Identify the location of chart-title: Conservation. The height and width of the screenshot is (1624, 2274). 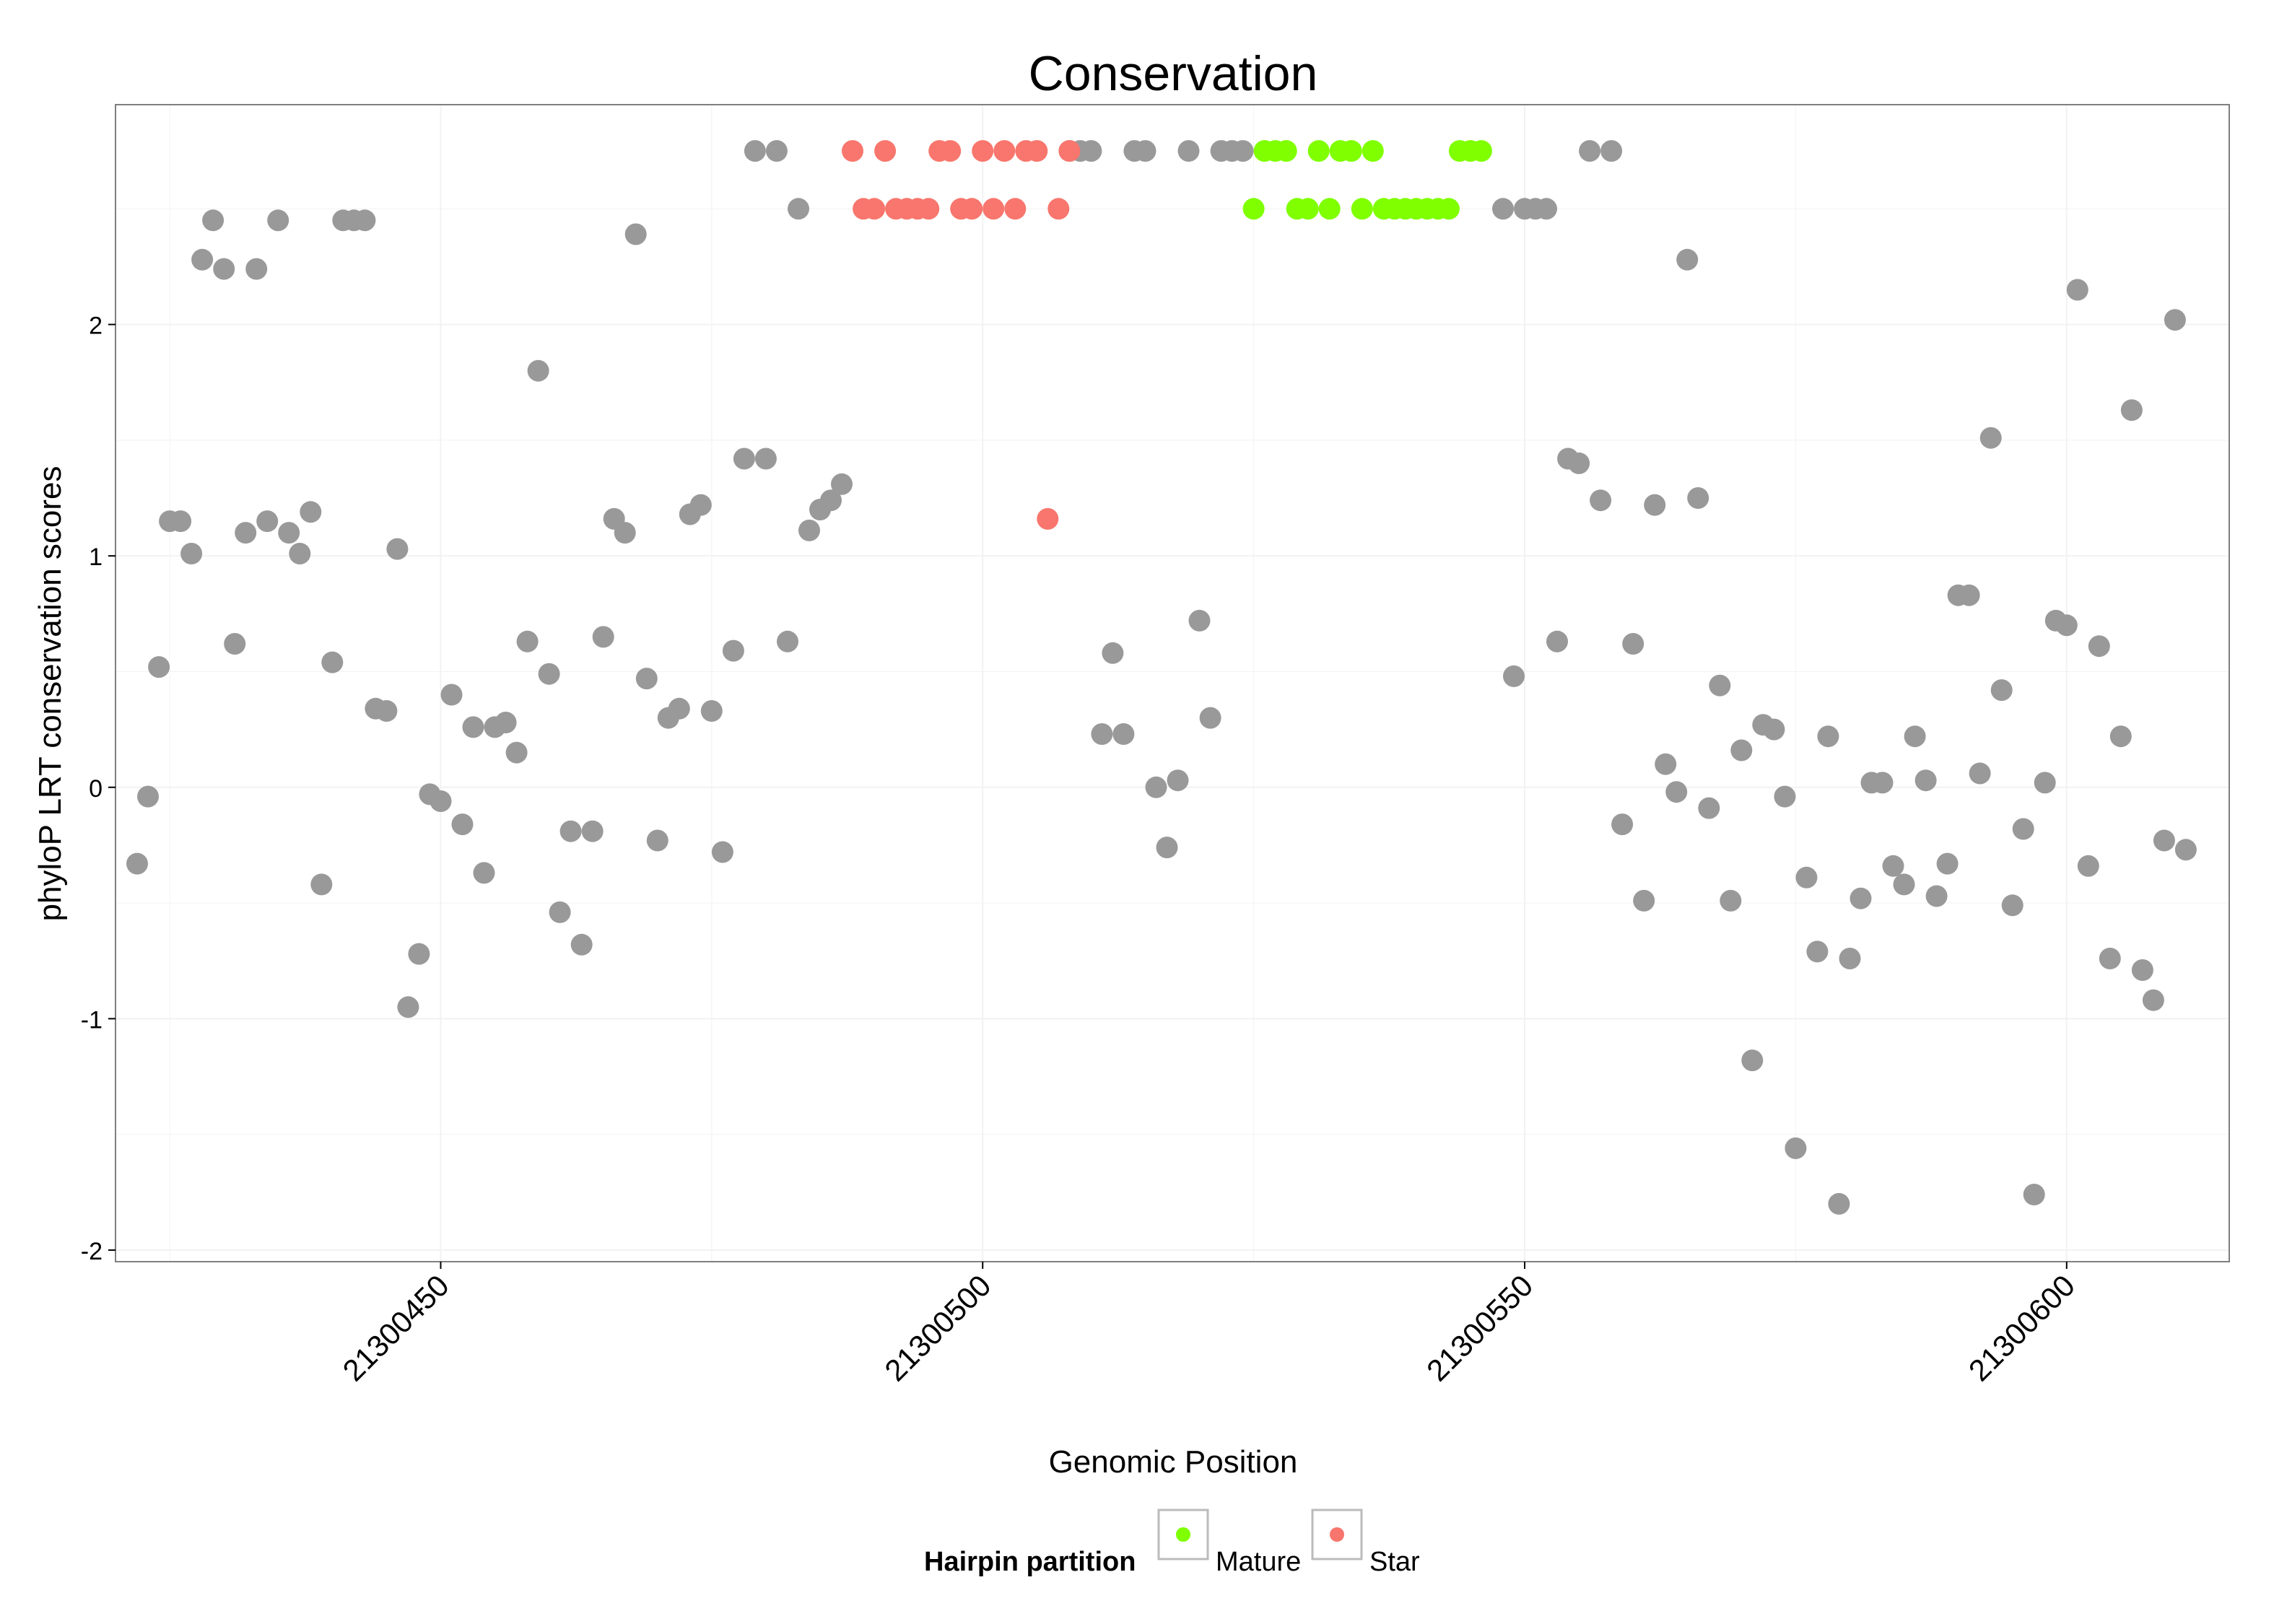
(1173, 73).